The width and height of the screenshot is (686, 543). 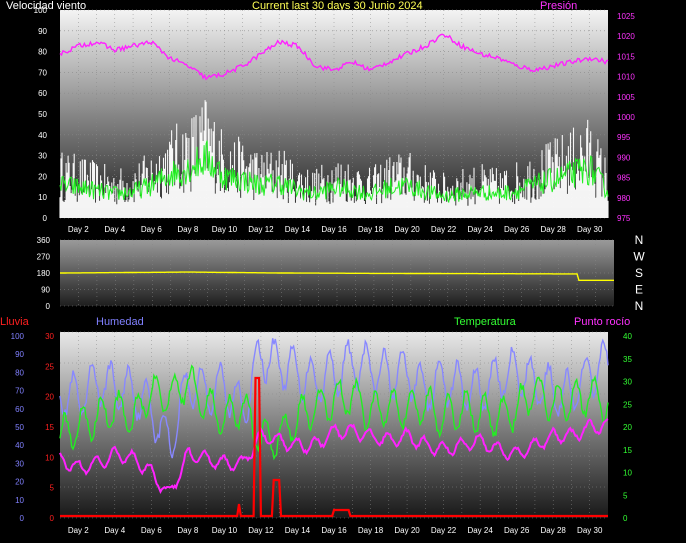 What do you see at coordinates (480, 530) in the screenshot?
I see `x-tick-label: Day 24` at bounding box center [480, 530].